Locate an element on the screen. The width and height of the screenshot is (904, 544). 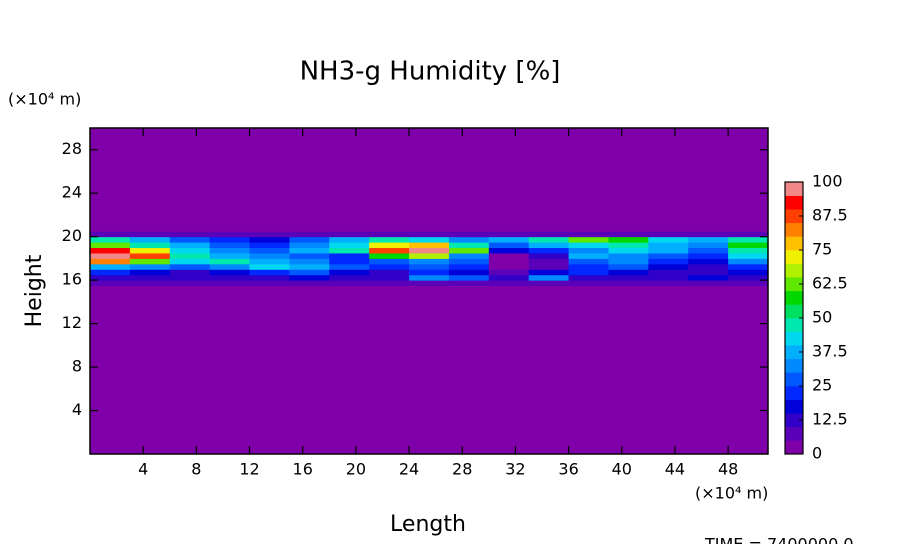
chart-title: NH3-g Humidity [%] is located at coordinates (430, 72).